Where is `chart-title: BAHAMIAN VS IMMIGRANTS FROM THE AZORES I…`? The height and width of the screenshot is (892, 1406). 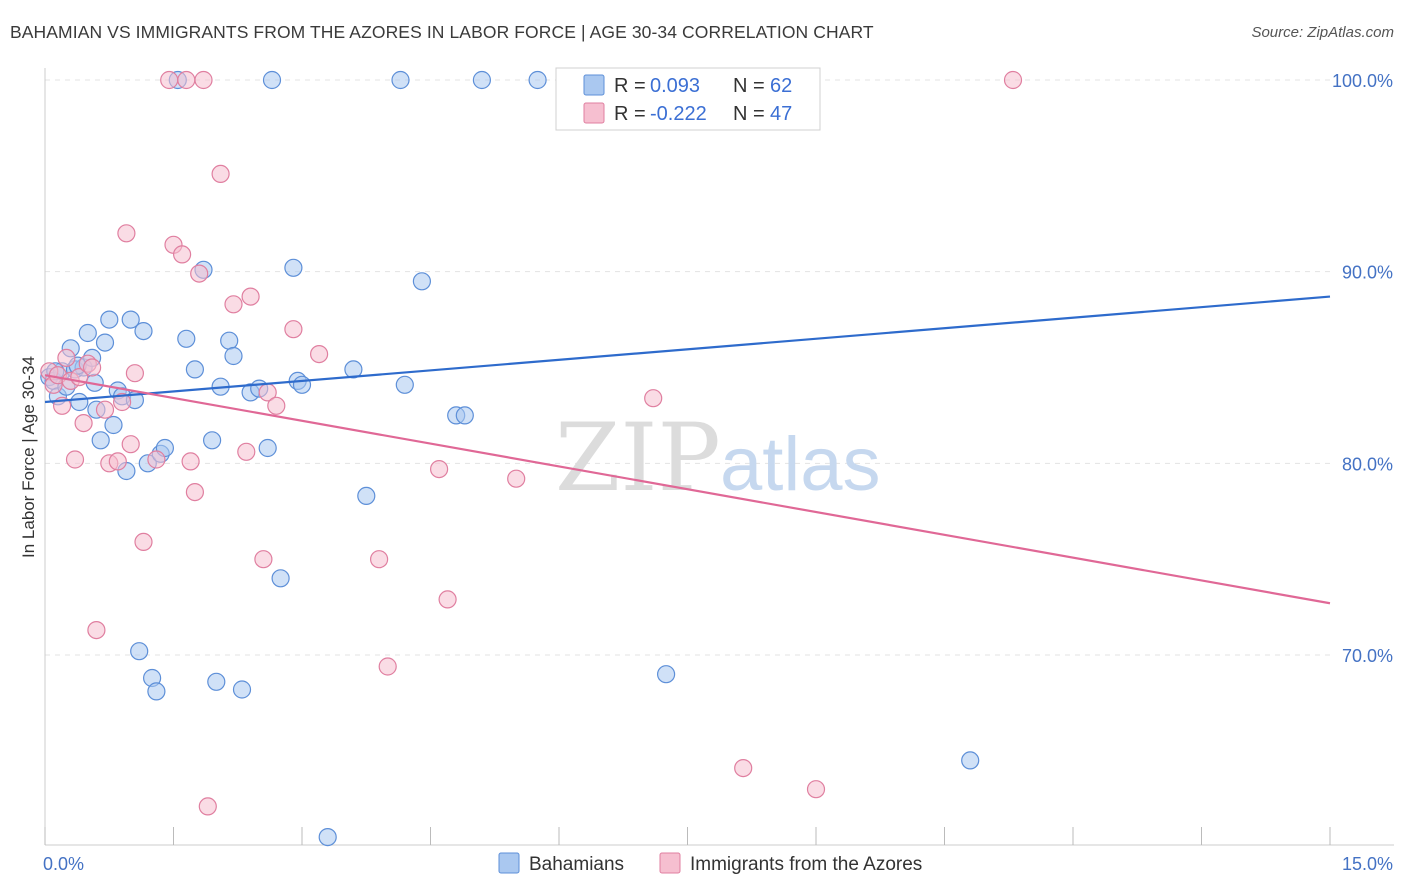 chart-title: BAHAMIAN VS IMMIGRANTS FROM THE AZORES I… is located at coordinates (442, 32).